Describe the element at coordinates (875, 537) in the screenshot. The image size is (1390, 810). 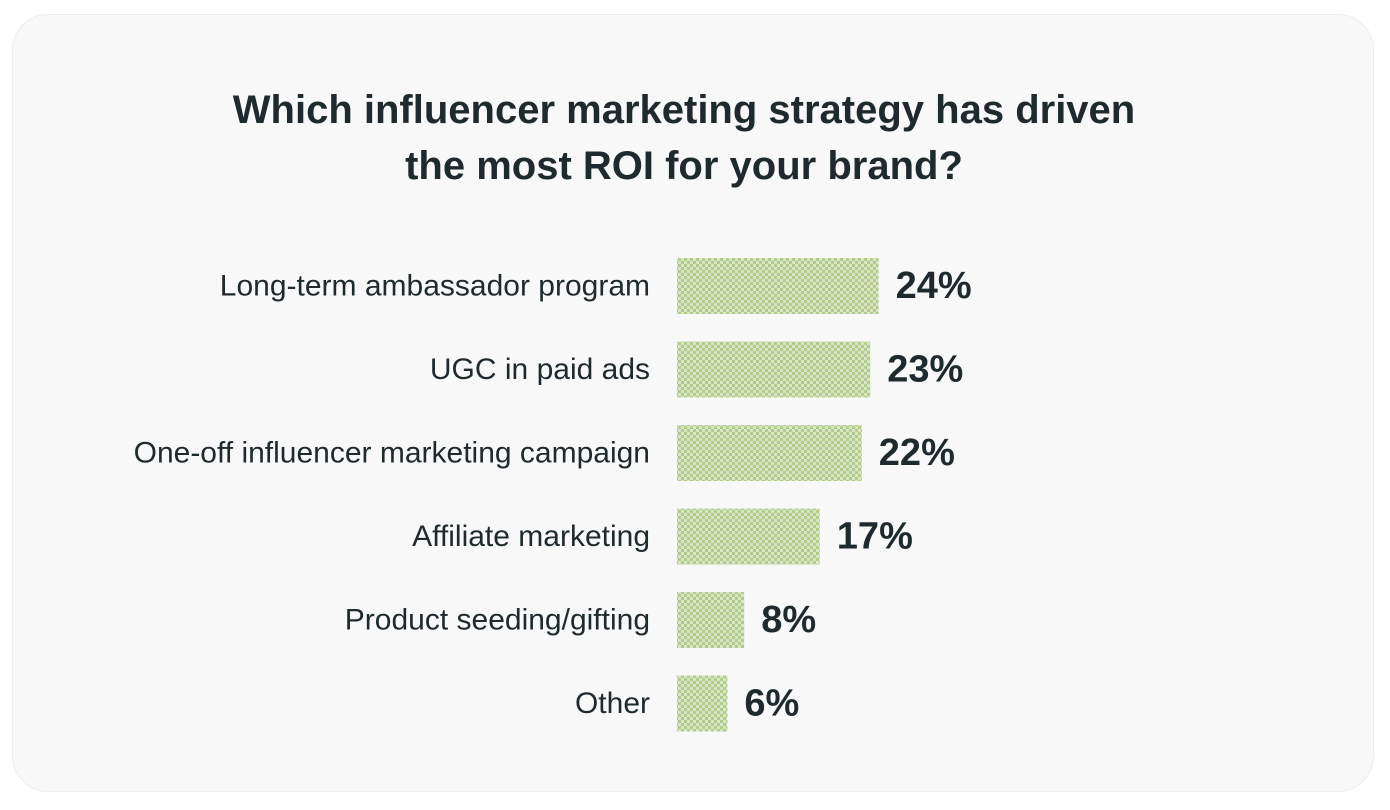
I see `value-label-3: 17%` at that location.